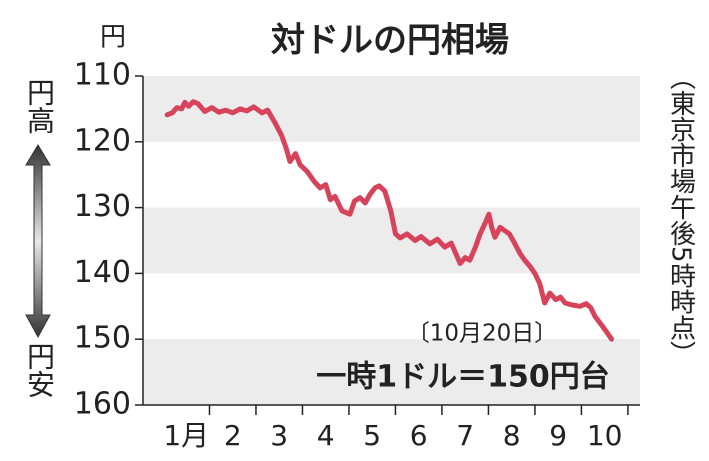 The width and height of the screenshot is (709, 461). What do you see at coordinates (39, 106) in the screenshot?
I see `y-top-label: 円高` at bounding box center [39, 106].